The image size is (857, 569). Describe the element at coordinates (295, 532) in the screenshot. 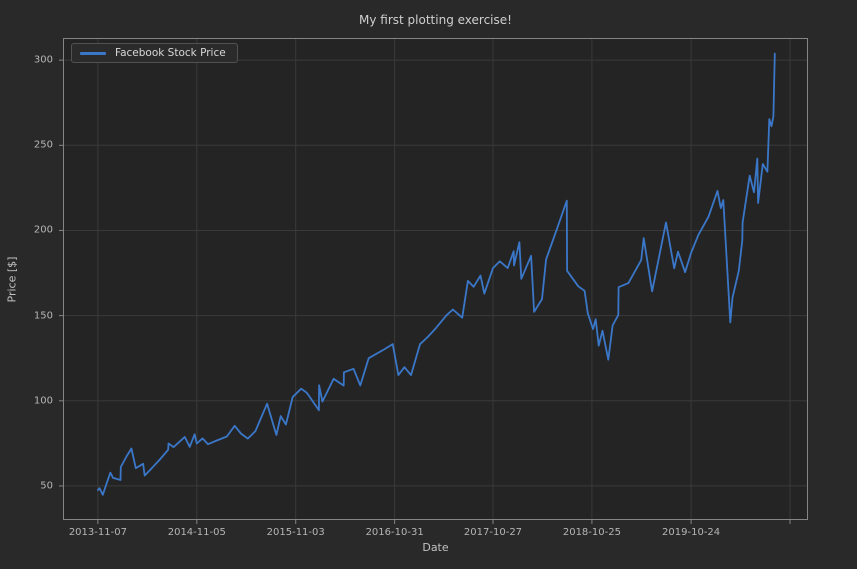

I see `x-tick-label: 2015-11-03` at that location.